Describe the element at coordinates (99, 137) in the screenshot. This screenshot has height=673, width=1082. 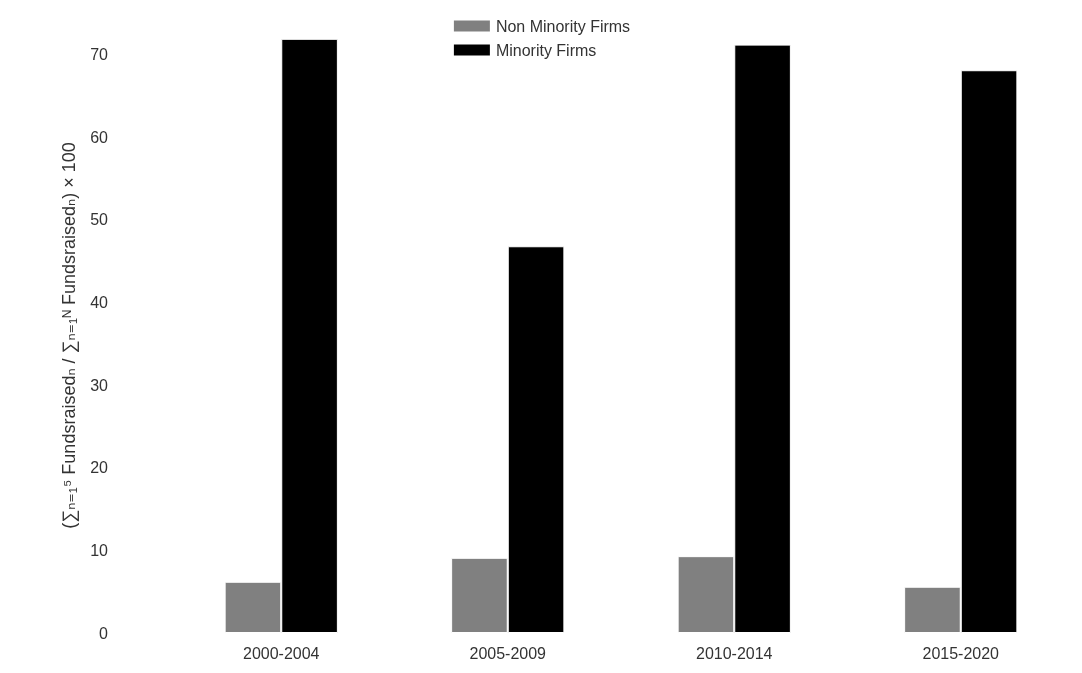
I see `y-tick-label: 60` at that location.